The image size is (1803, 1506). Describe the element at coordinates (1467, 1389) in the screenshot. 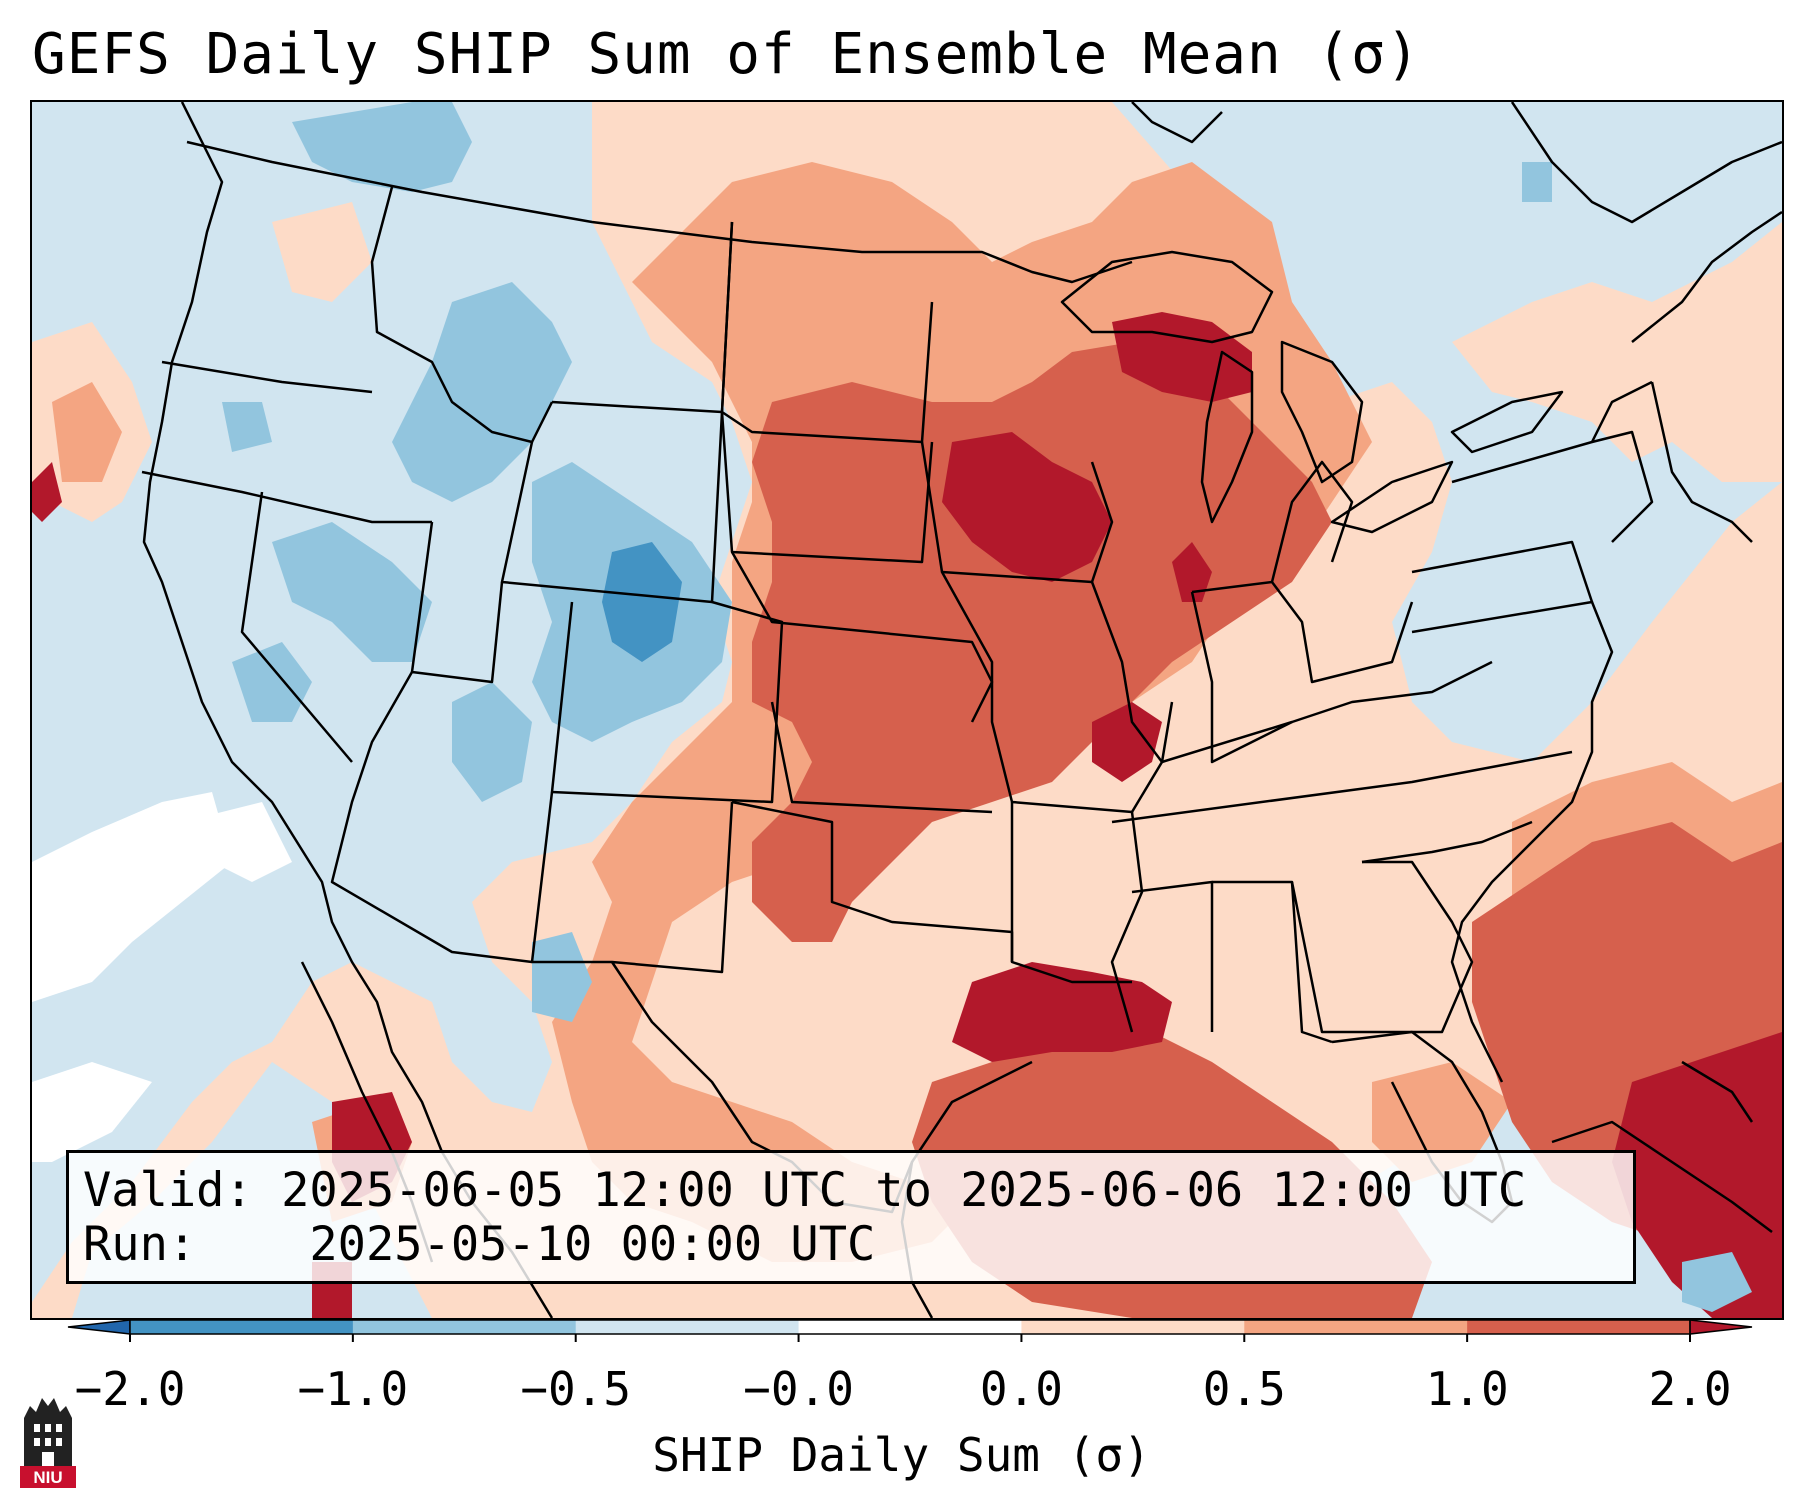

I see `colorbar-tick-label: 1.0` at that location.